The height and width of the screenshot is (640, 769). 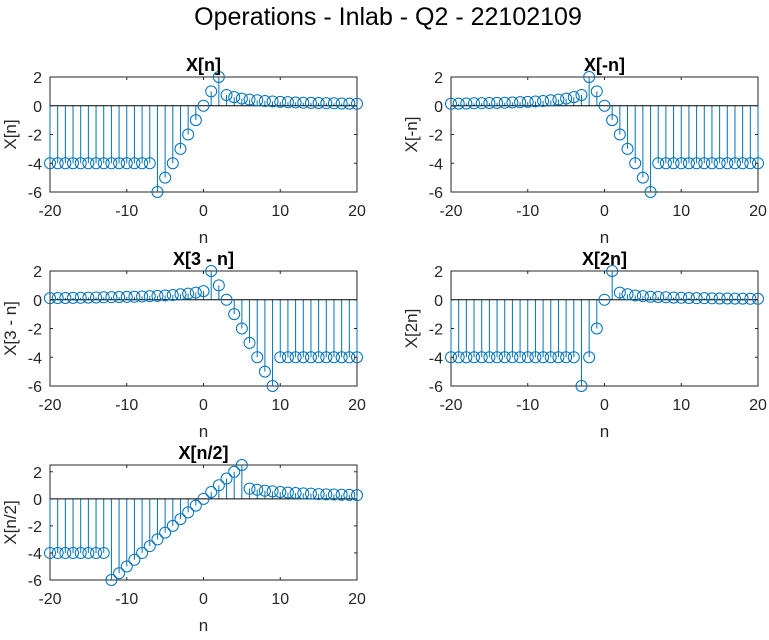 I want to click on y-axis-label: X[3 - n], so click(x=10, y=328).